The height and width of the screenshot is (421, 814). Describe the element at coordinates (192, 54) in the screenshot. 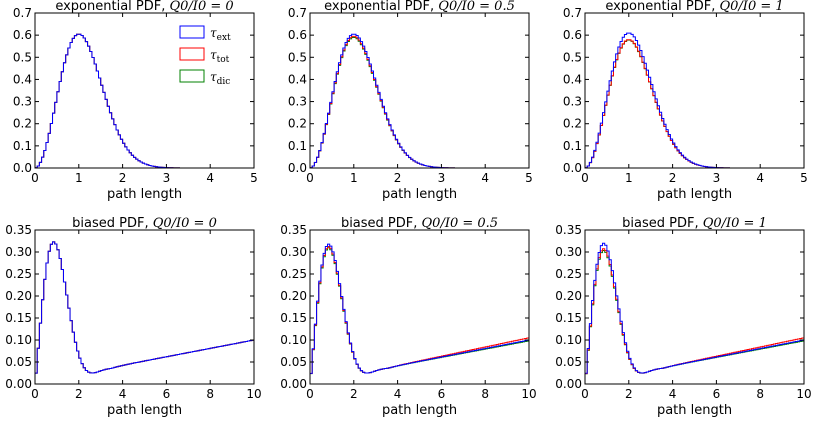

I see `legend-swatch-tot` at that location.